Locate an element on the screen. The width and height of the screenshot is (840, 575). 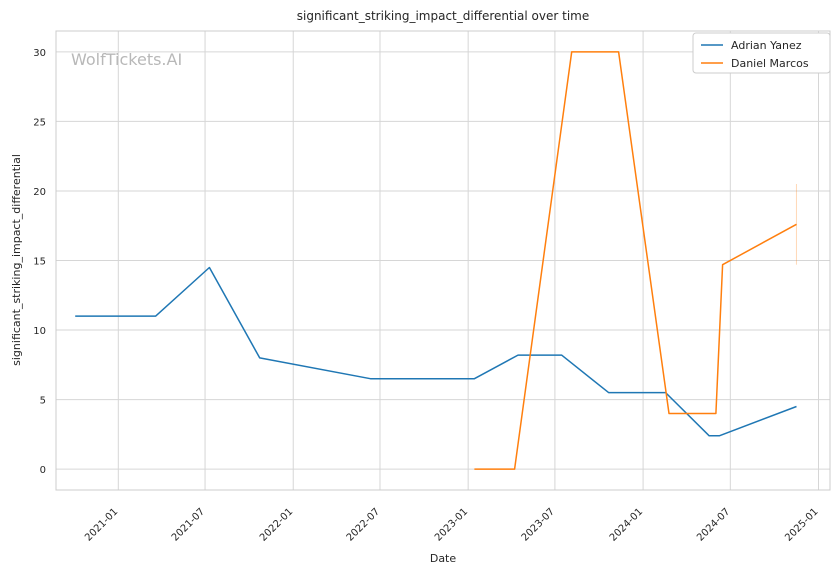
legend-box is located at coordinates (761, 53).